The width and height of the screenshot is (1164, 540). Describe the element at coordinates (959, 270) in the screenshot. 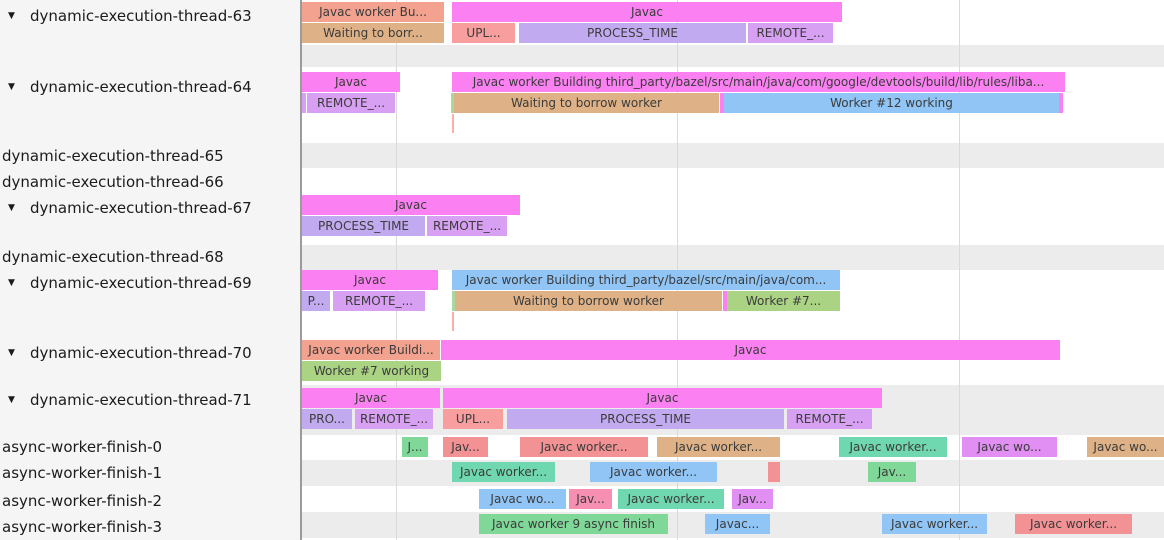

I see `time-gridline` at that location.